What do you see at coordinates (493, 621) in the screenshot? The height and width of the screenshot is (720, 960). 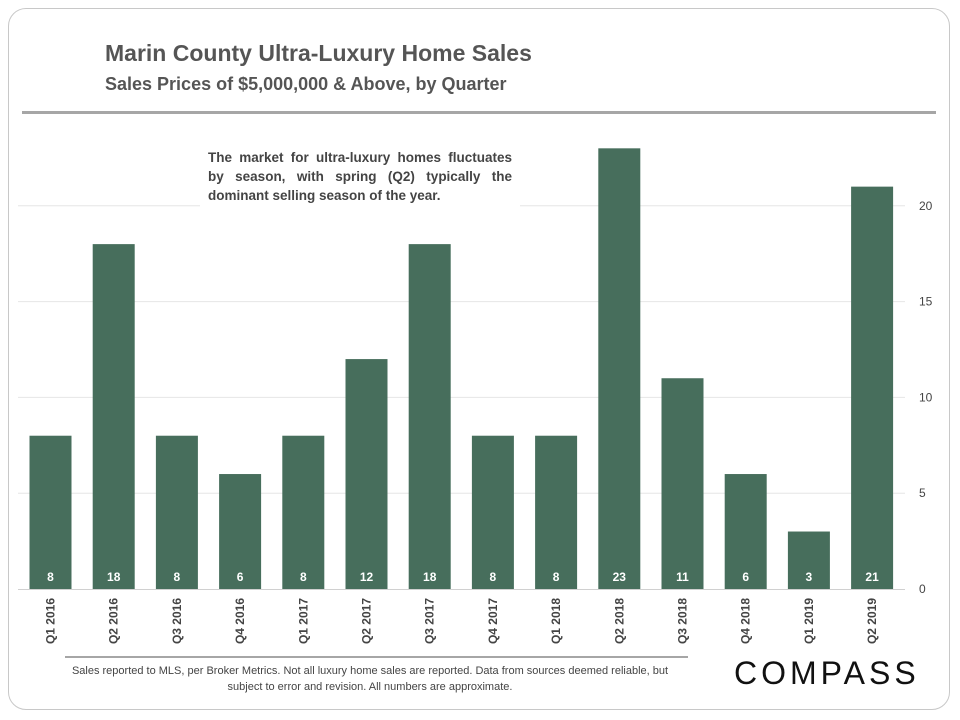 I see `x-tick-label: Q4 2017` at bounding box center [493, 621].